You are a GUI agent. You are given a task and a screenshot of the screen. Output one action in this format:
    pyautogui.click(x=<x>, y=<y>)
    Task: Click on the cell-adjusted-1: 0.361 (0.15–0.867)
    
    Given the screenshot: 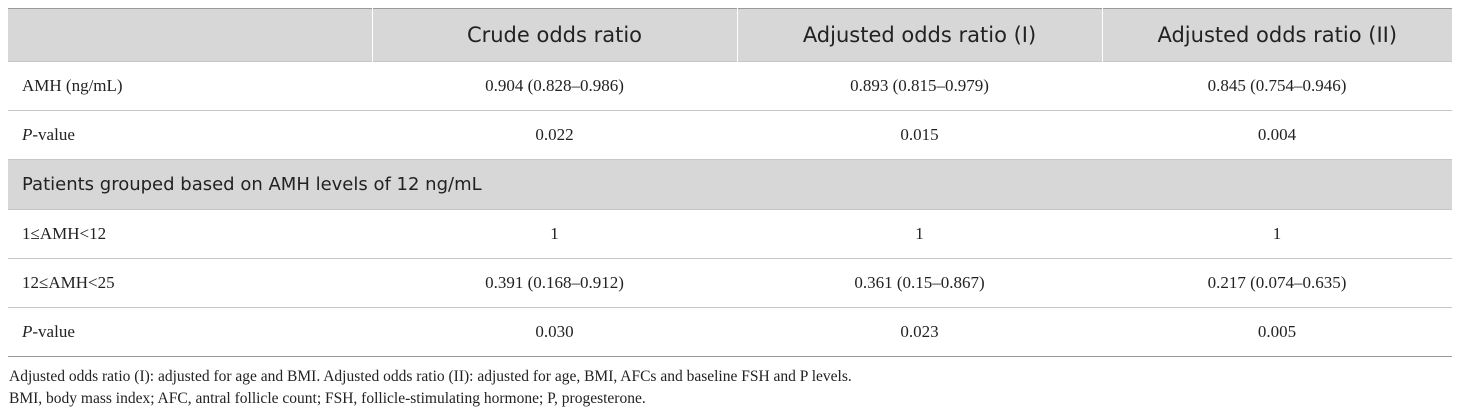 What is the action you would take?
    pyautogui.click(x=919, y=283)
    